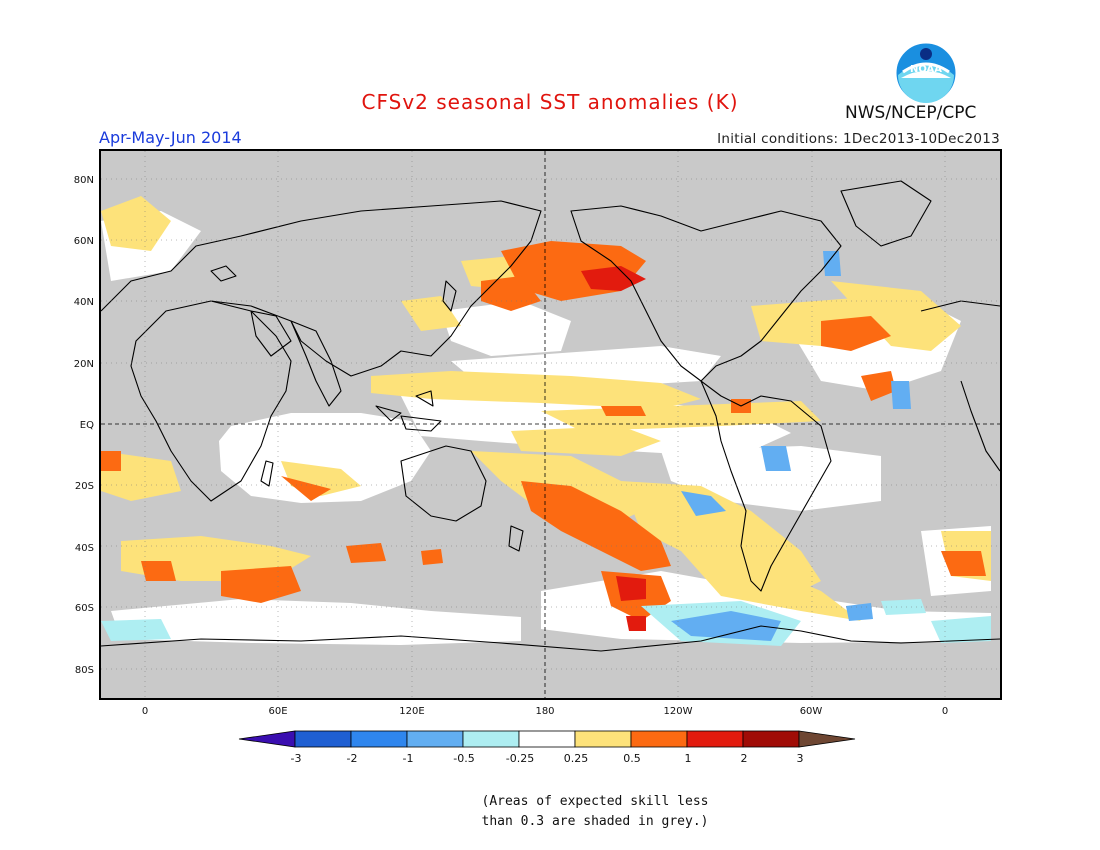 This screenshot has width=1100, height=850. Describe the element at coordinates (744, 758) in the screenshot. I see `colorbar-label-2: 2` at that location.